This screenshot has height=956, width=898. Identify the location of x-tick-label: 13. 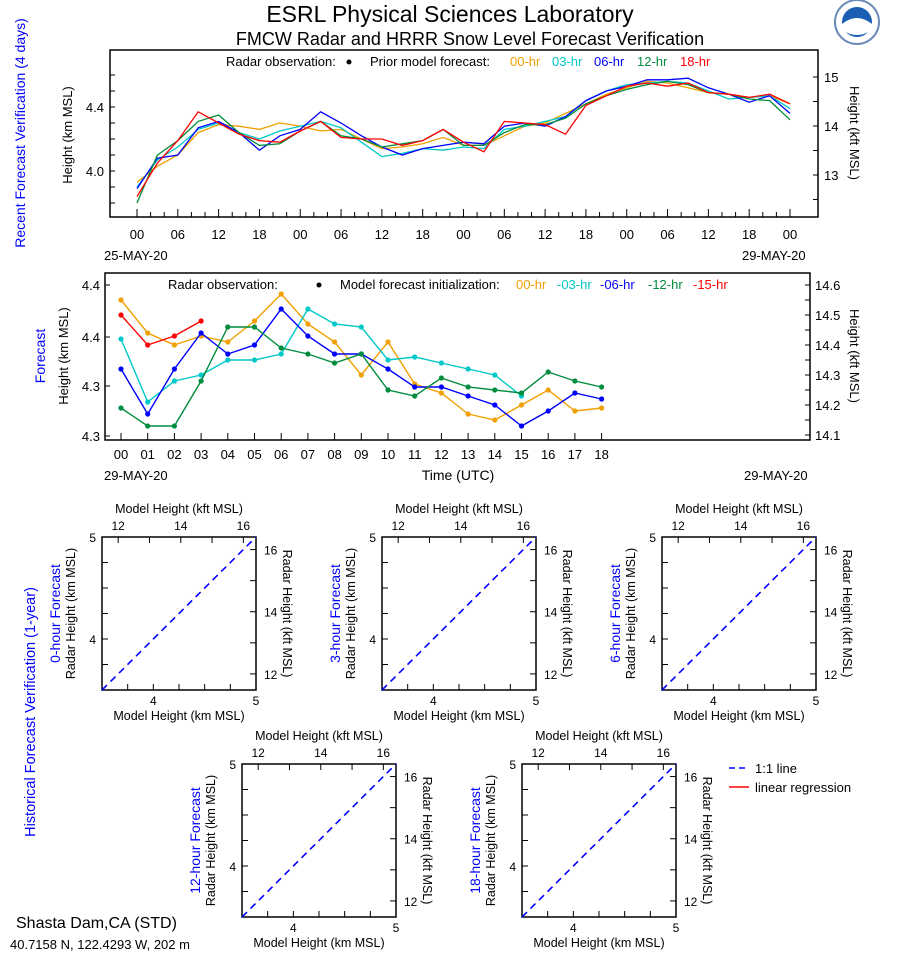
(468, 454).